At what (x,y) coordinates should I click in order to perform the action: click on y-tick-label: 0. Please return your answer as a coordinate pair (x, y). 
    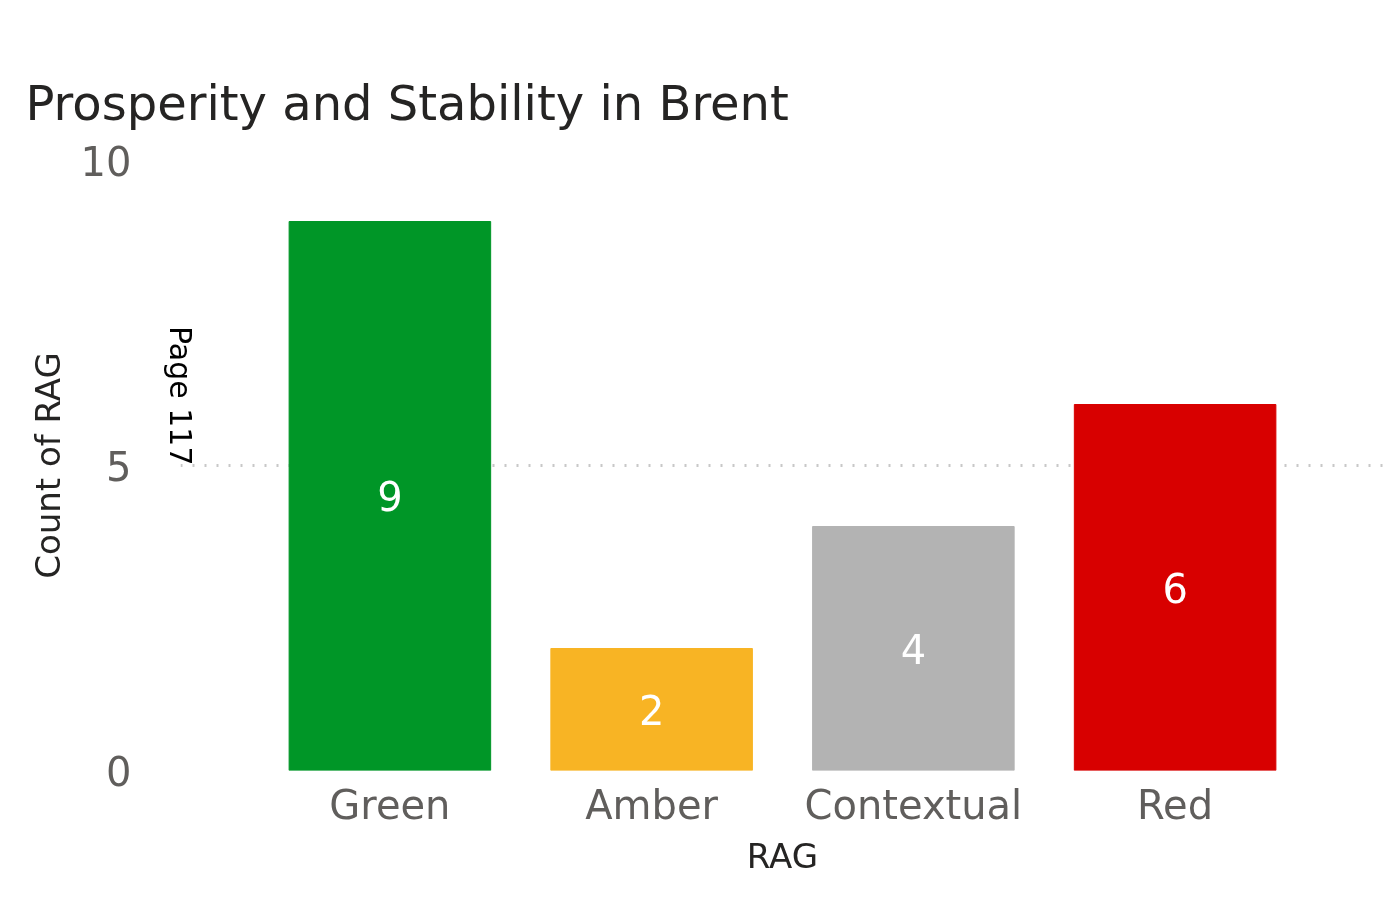
    Looking at the image, I should click on (119, 771).